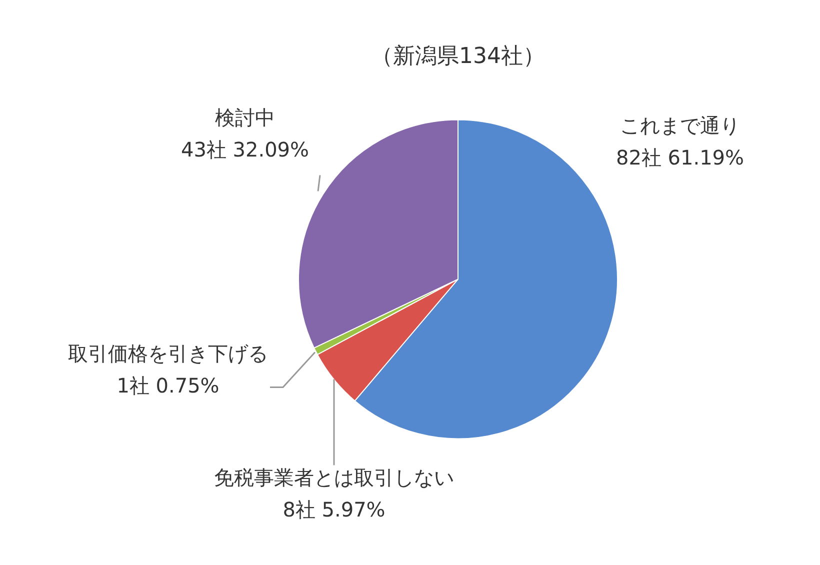 The width and height of the screenshot is (820, 565). Describe the element at coordinates (245, 149) in the screenshot. I see `data-label: 43社 32.09%` at that location.